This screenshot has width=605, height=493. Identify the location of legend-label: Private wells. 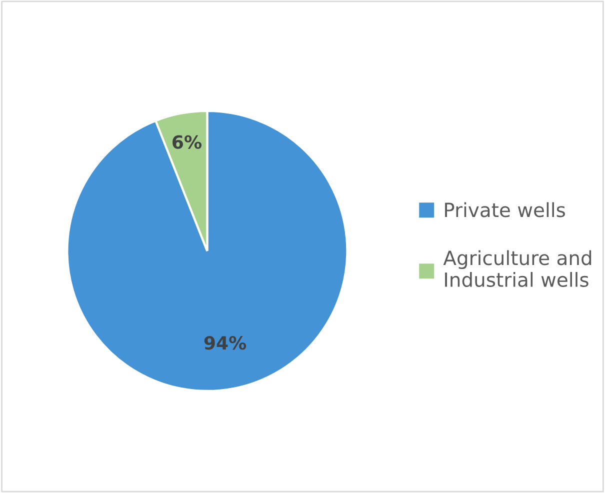
(505, 210).